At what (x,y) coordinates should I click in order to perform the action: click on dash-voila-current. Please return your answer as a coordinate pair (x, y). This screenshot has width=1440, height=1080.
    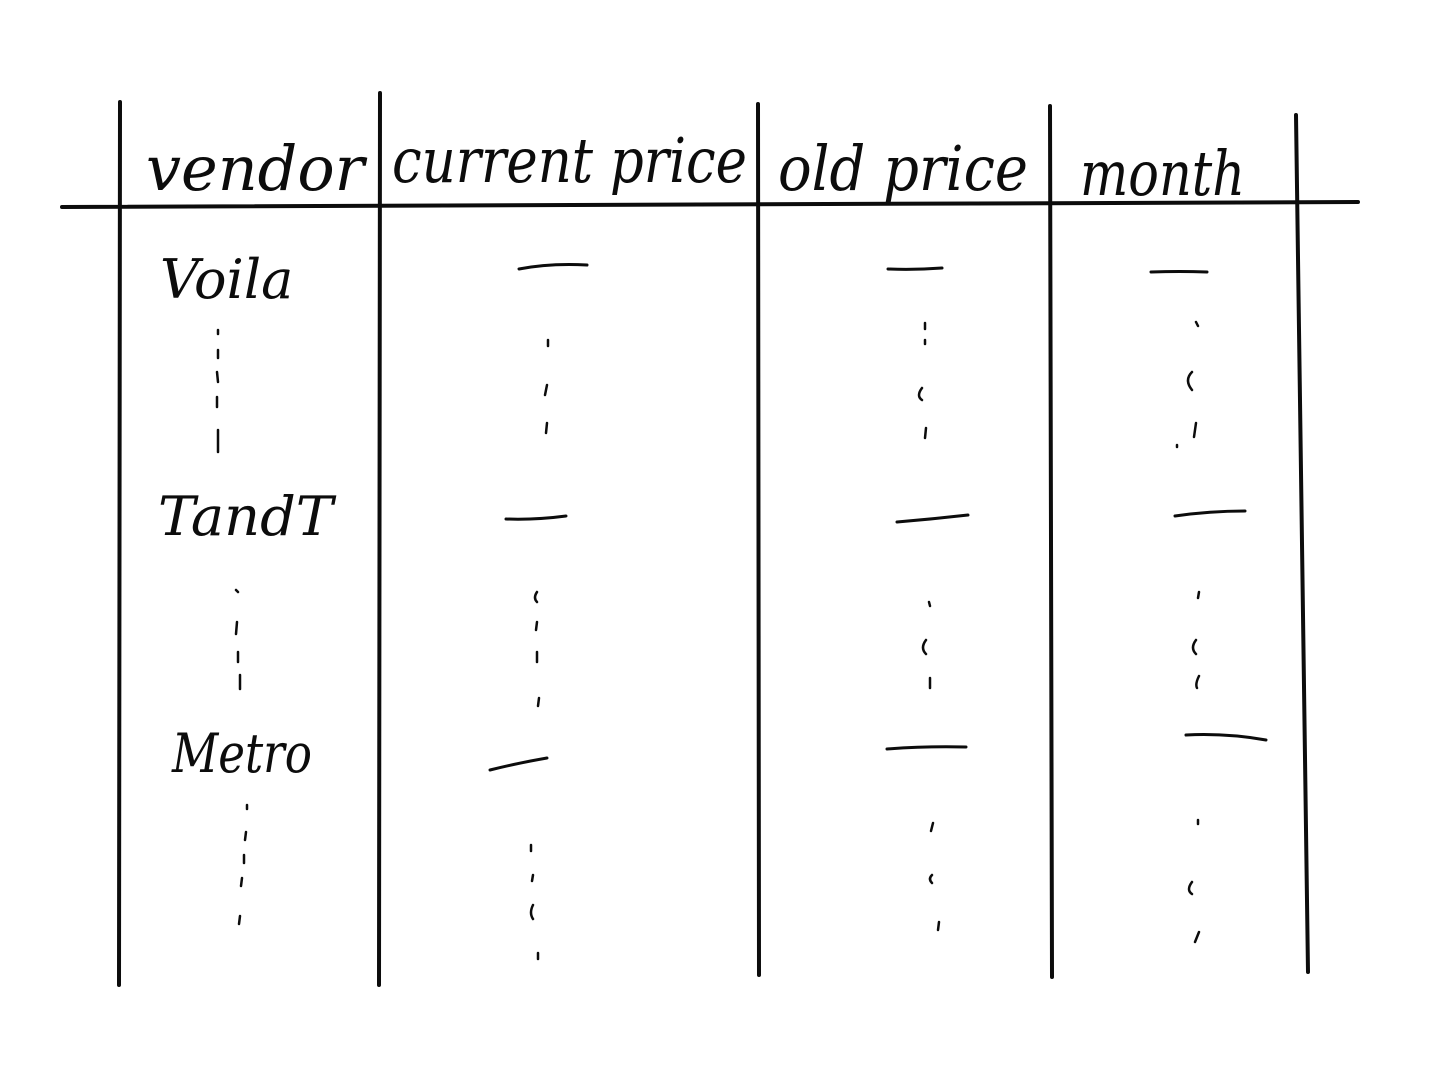
    Looking at the image, I should click on (553, 267).